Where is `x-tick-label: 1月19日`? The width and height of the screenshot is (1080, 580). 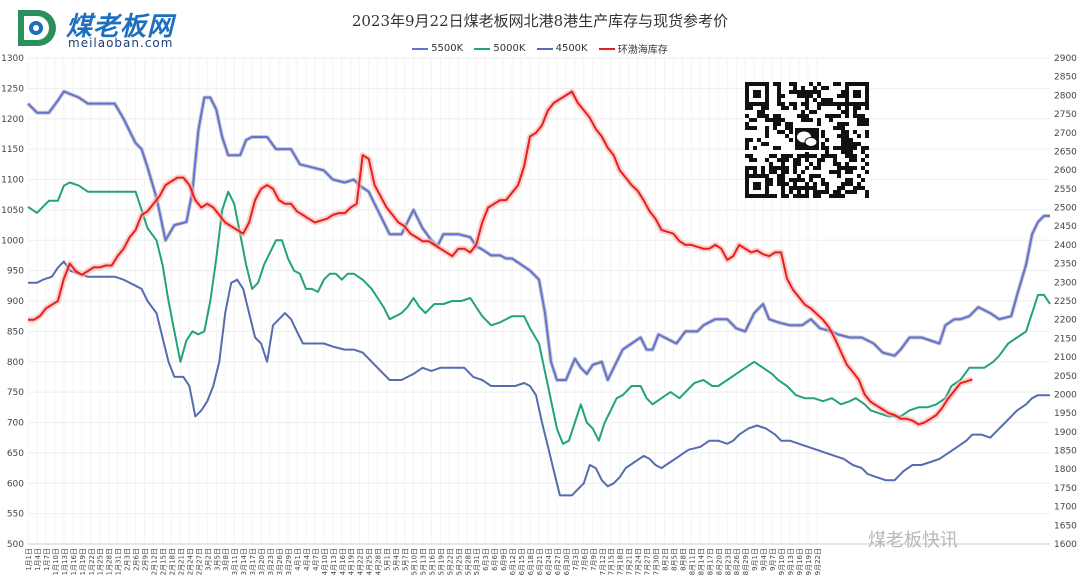
x-tick-label: 1月19日 is located at coordinates (83, 561).